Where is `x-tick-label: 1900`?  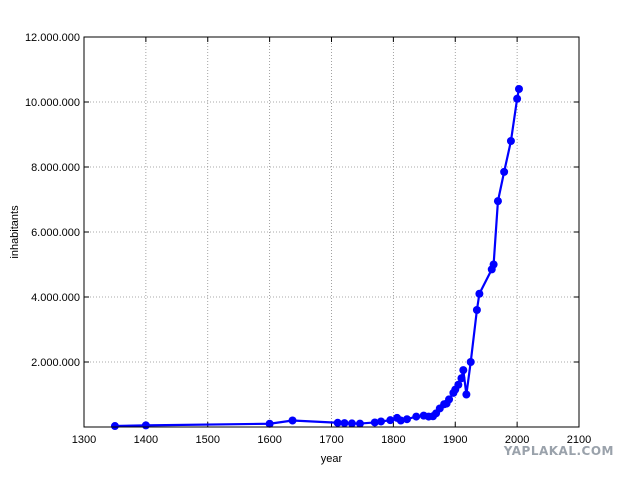
x-tick-label: 1900 is located at coordinates (455, 440).